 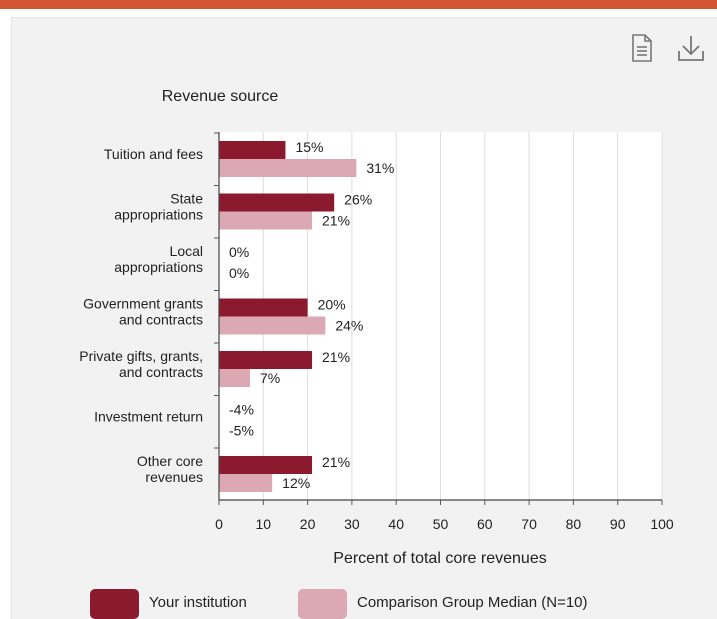 I want to click on category-label: State, so click(x=186, y=199).